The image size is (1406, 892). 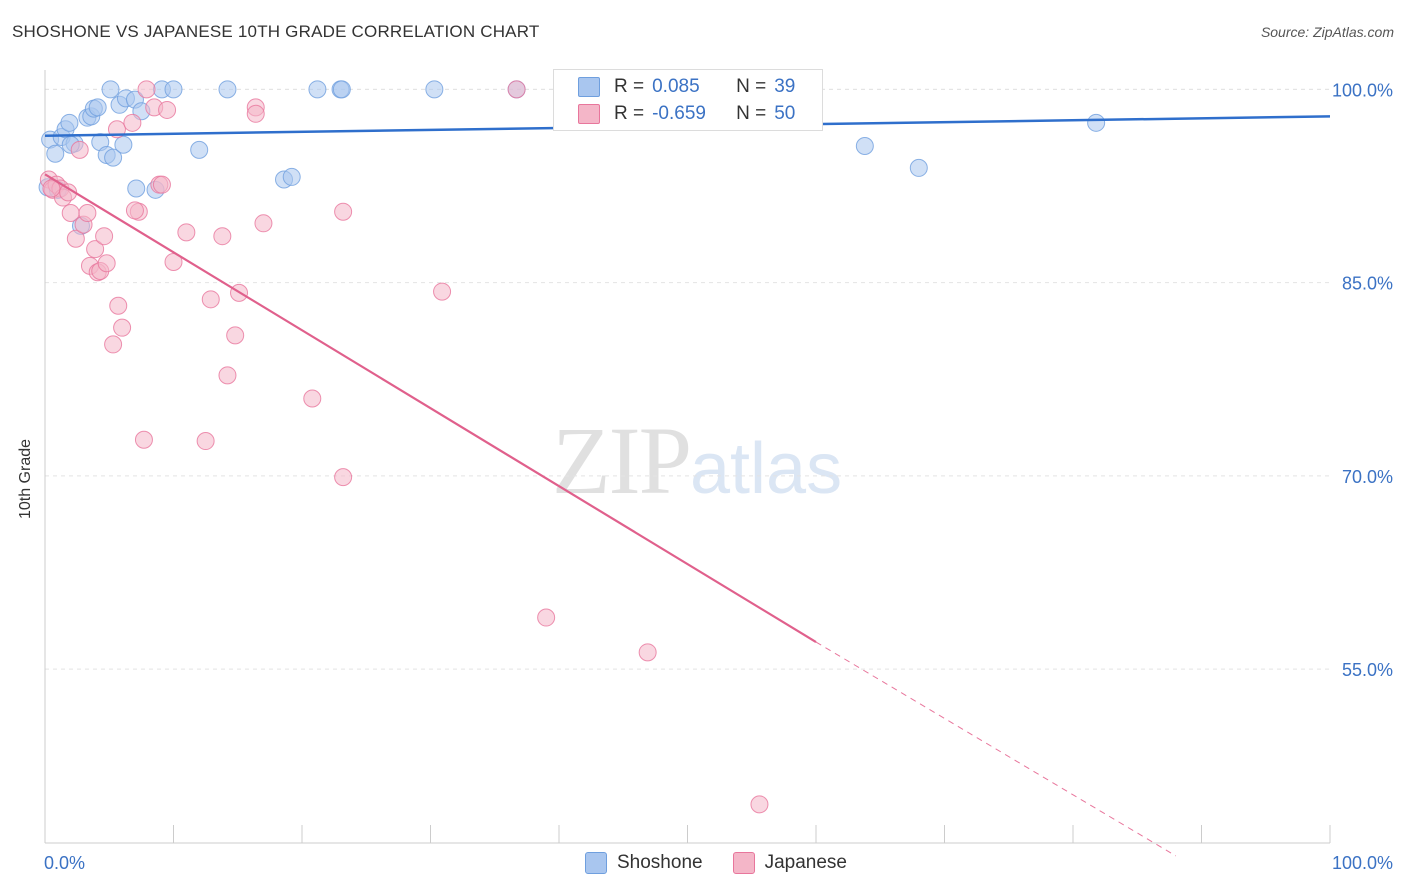 What do you see at coordinates (596, 863) in the screenshot?
I see `shoshone-legend-swatch` at bounding box center [596, 863].